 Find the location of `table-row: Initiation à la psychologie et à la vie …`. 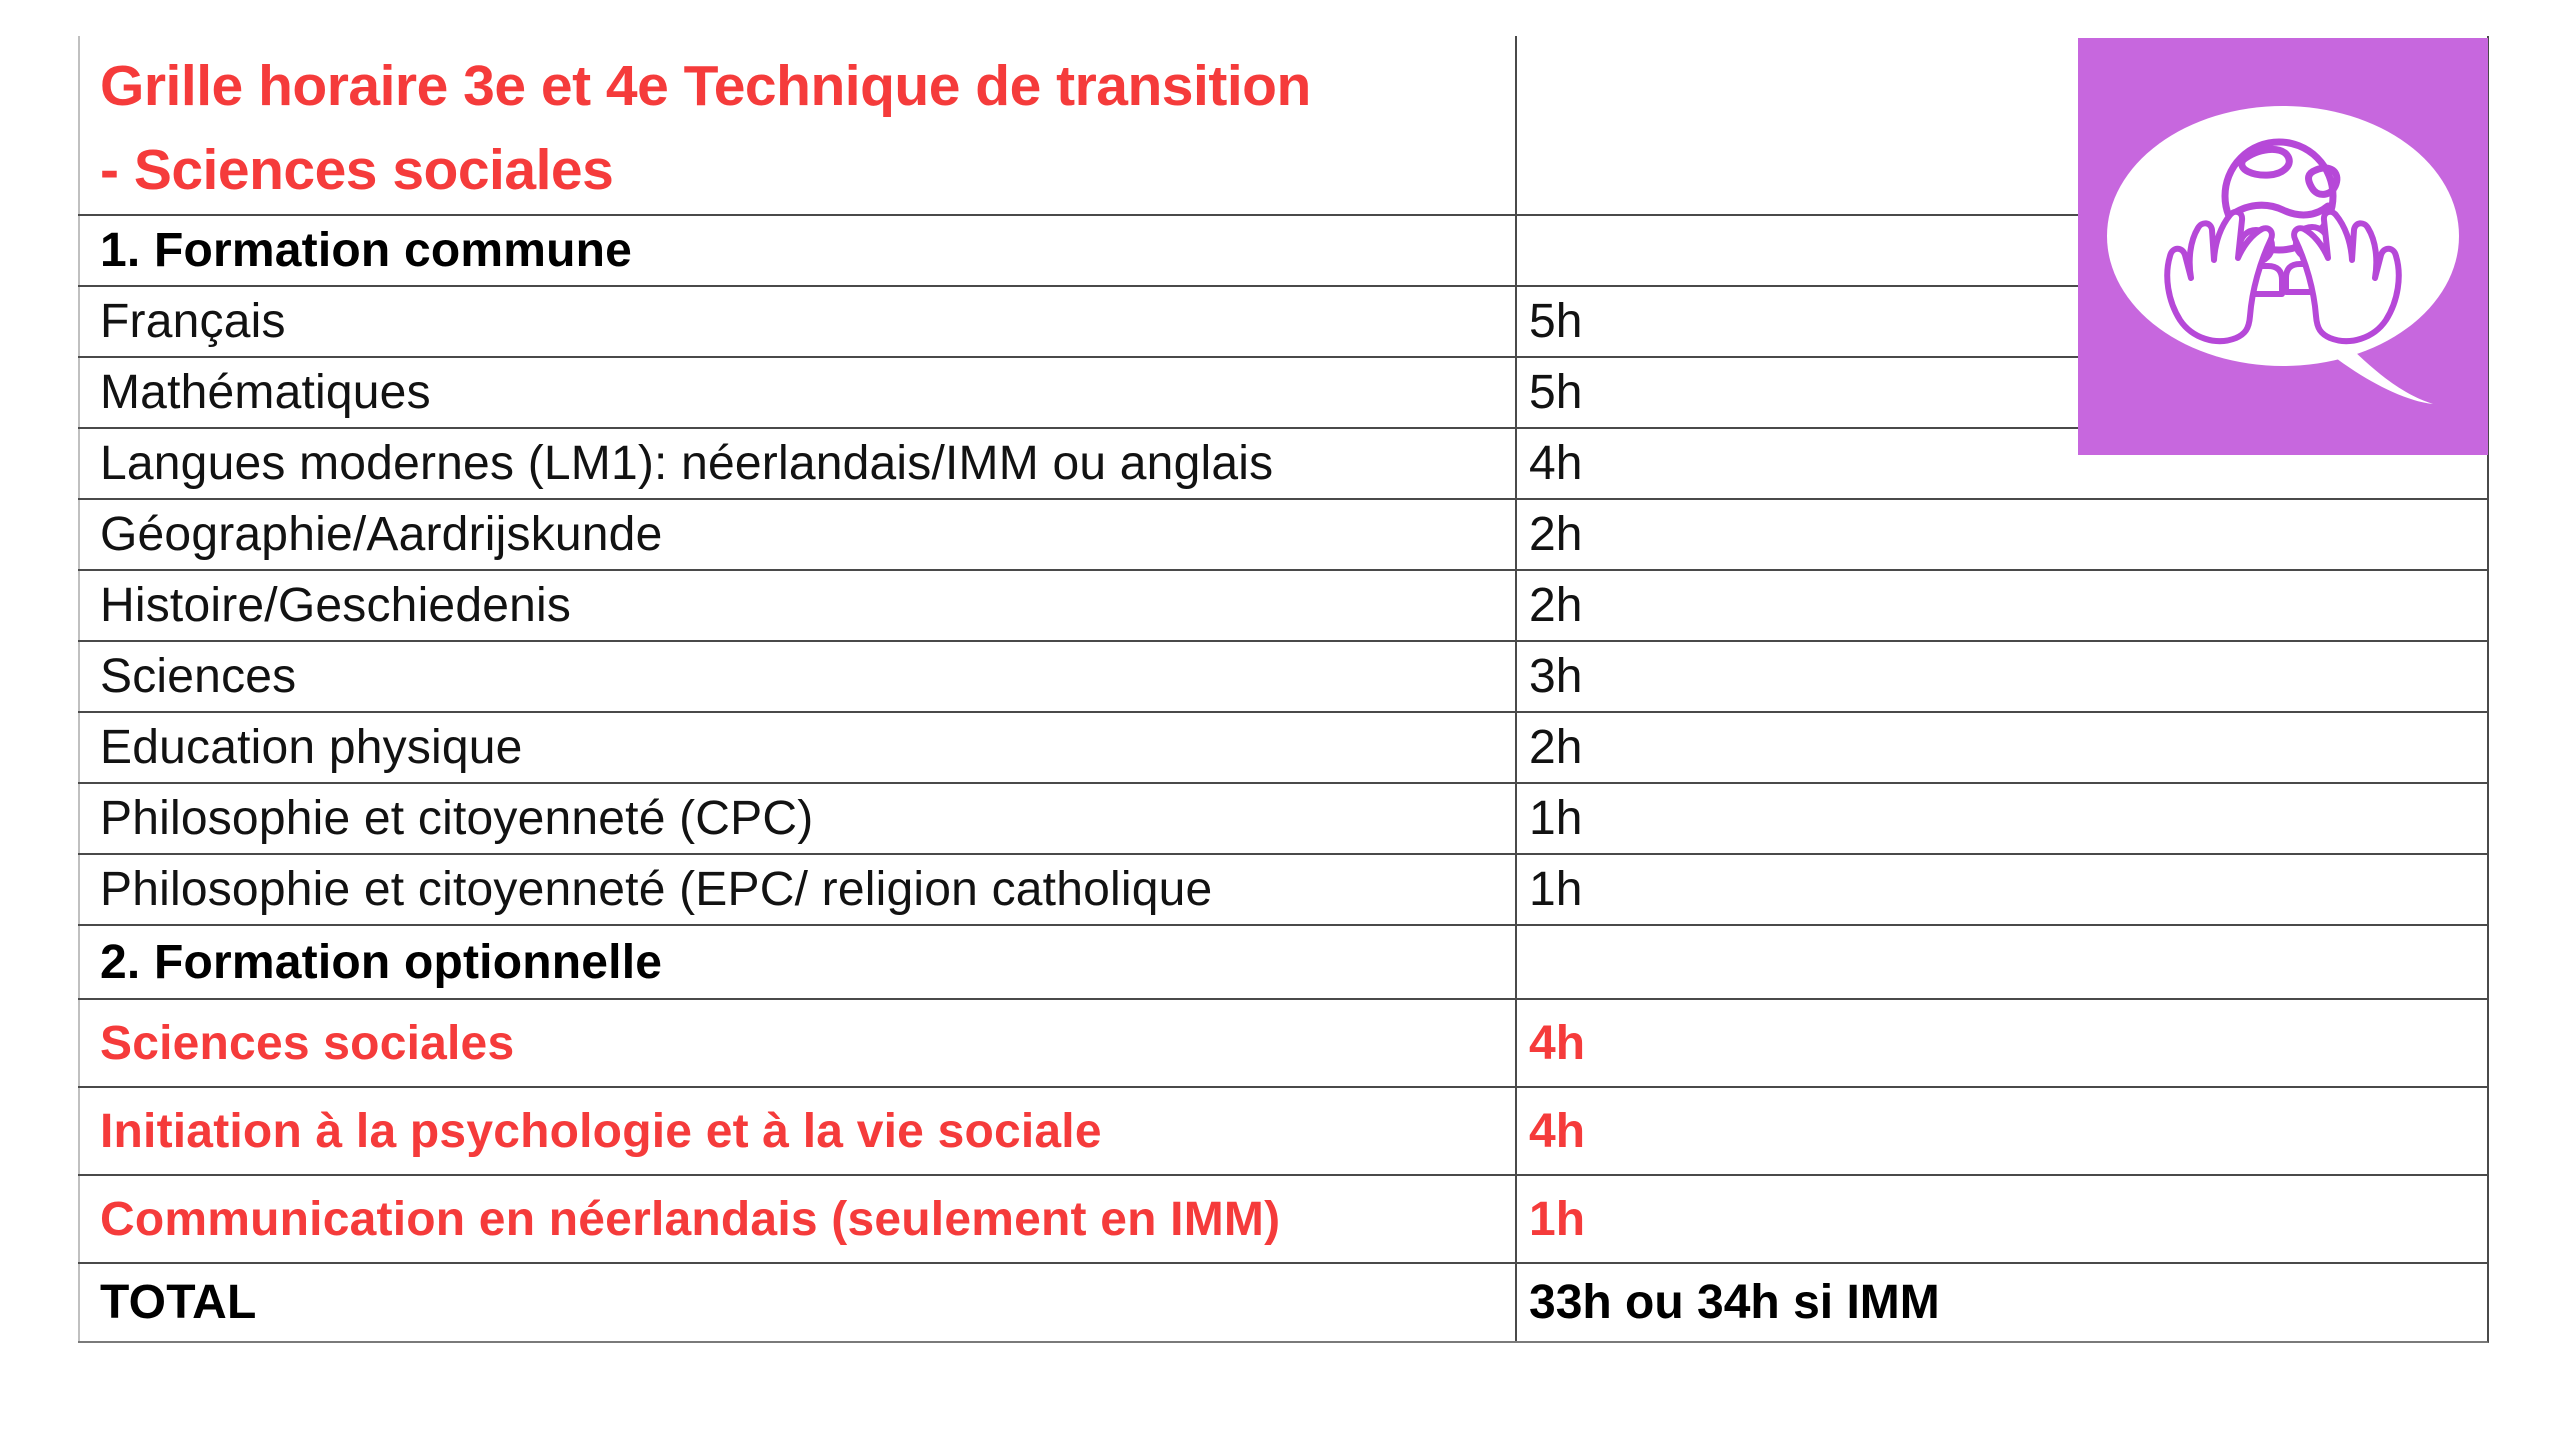

table-row: Initiation à la psychologie et à la vie … is located at coordinates (1282, 1130).